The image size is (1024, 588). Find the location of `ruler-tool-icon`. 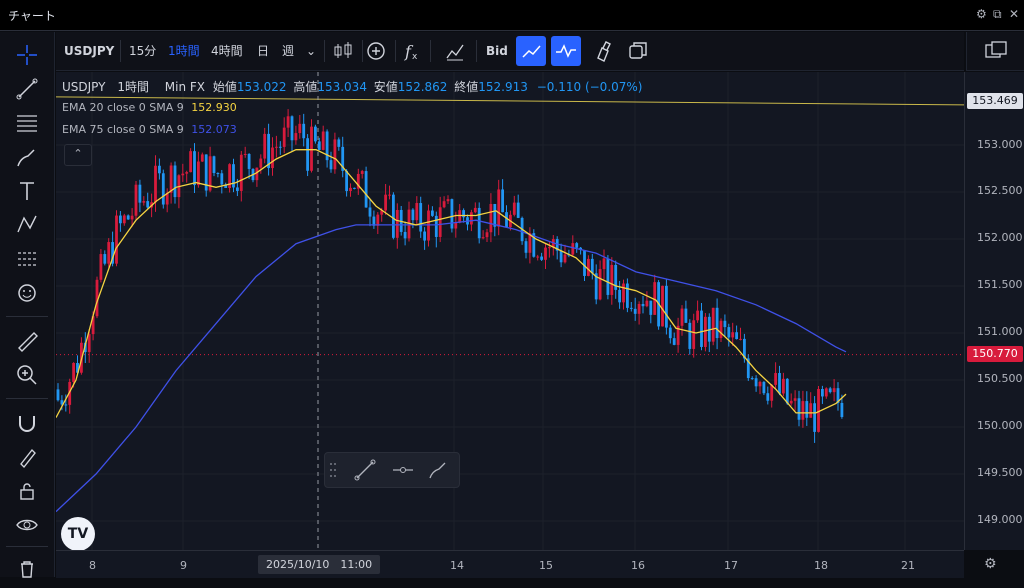

ruler-tool-icon is located at coordinates (27, 341).